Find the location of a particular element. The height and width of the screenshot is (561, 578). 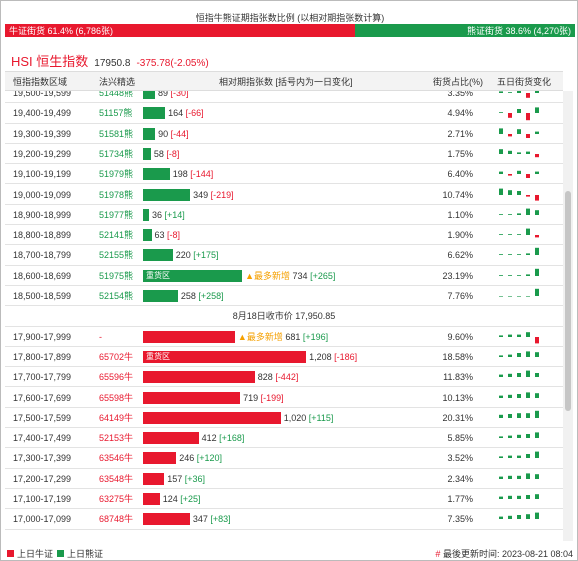

col-contracts: 相对期指张数 [括号内为一日变化] is located at coordinates (286, 82).